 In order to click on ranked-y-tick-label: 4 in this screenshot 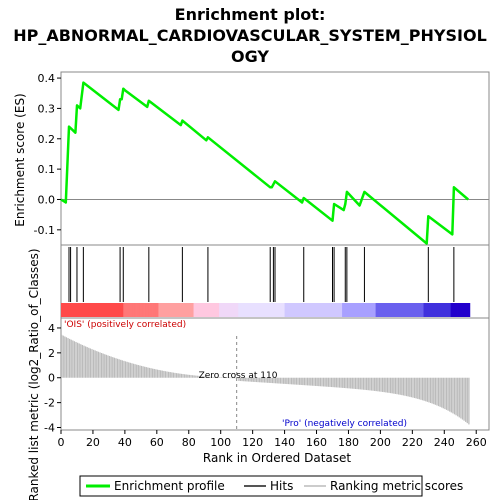, I will do `click(51, 328)`.